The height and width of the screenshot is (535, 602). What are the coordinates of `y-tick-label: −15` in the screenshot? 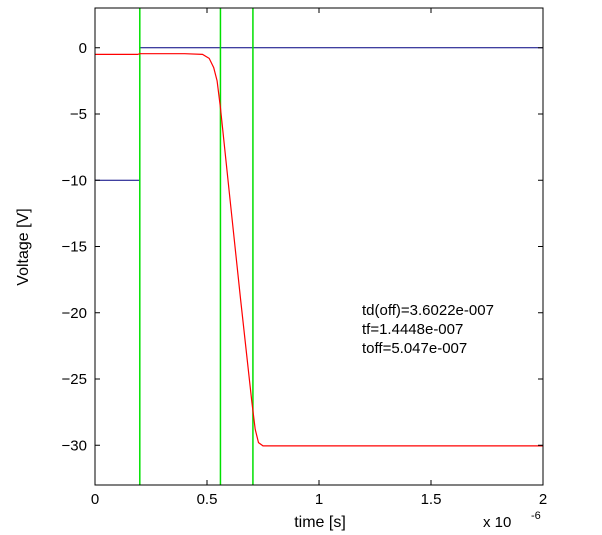 It's located at (74, 247).